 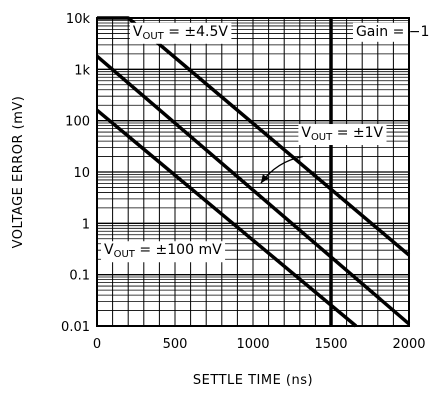 What do you see at coordinates (77, 122) in the screenshot?
I see `y-tick-label: 100` at bounding box center [77, 122].